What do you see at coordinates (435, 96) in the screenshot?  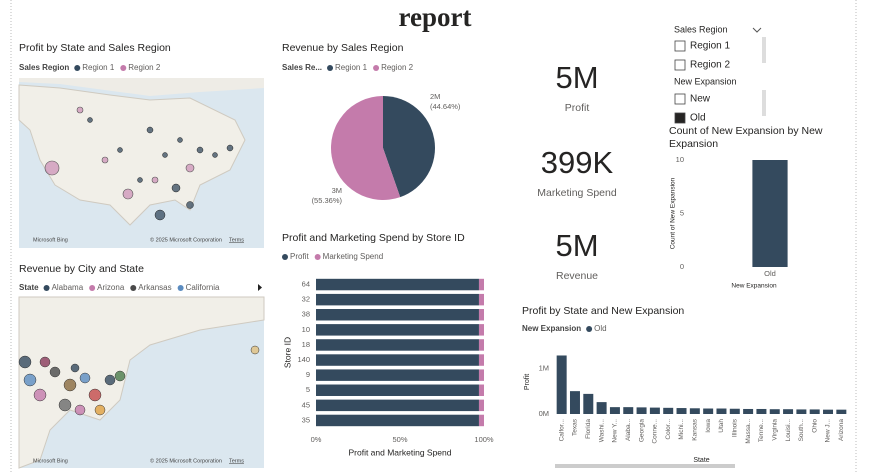 I see `pie-amount-label: 2M` at bounding box center [435, 96].